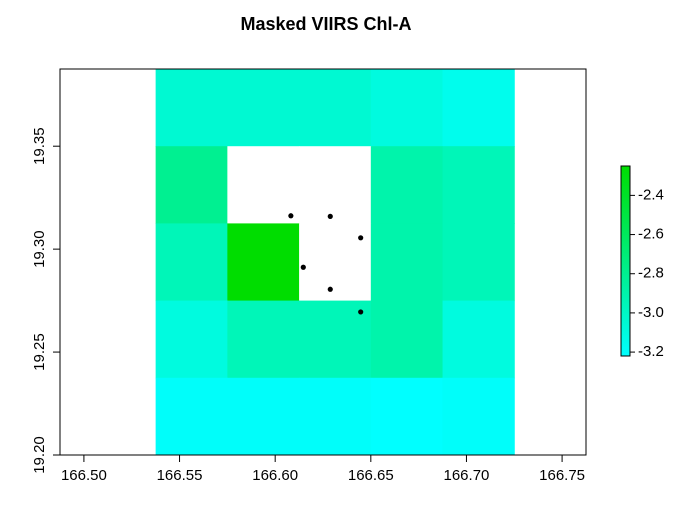  Describe the element at coordinates (642, 262) in the screenshot. I see `colorbar-legend: -3.2 -3.0 -2.8 -2.6 -2.4` at that location.